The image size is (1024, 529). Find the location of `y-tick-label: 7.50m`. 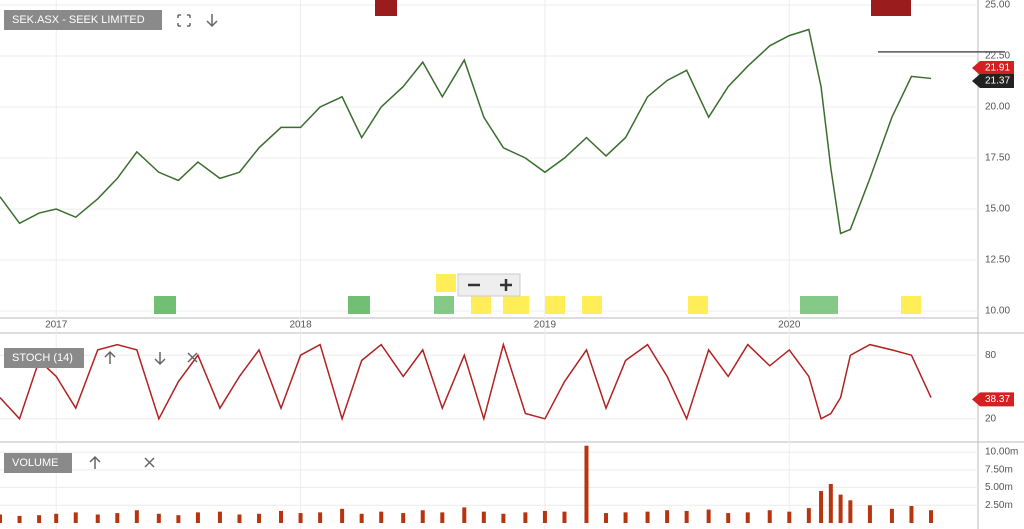

y-tick-label: 7.50m is located at coordinates (999, 469).